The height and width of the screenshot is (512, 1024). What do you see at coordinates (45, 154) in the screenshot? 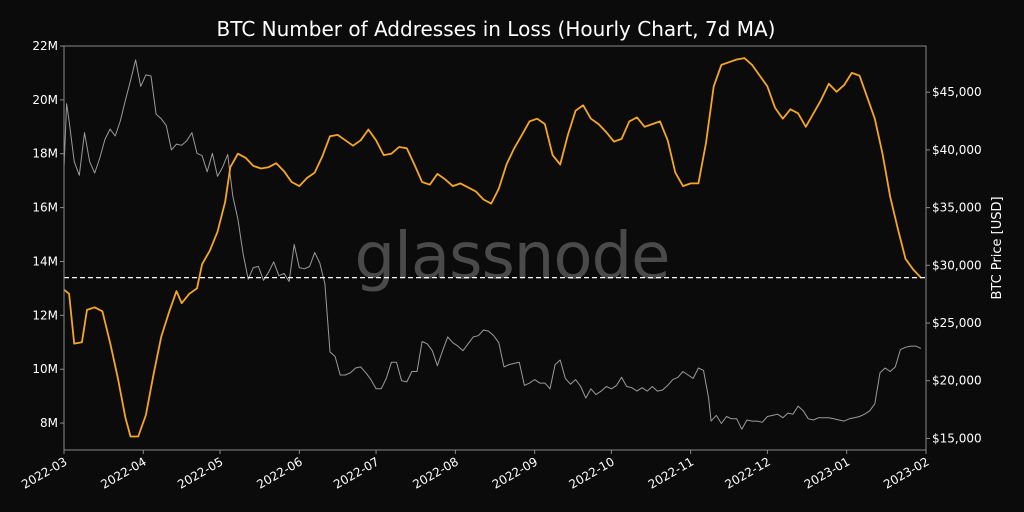
I see `y-left-tick-label: 18M` at bounding box center [45, 154].